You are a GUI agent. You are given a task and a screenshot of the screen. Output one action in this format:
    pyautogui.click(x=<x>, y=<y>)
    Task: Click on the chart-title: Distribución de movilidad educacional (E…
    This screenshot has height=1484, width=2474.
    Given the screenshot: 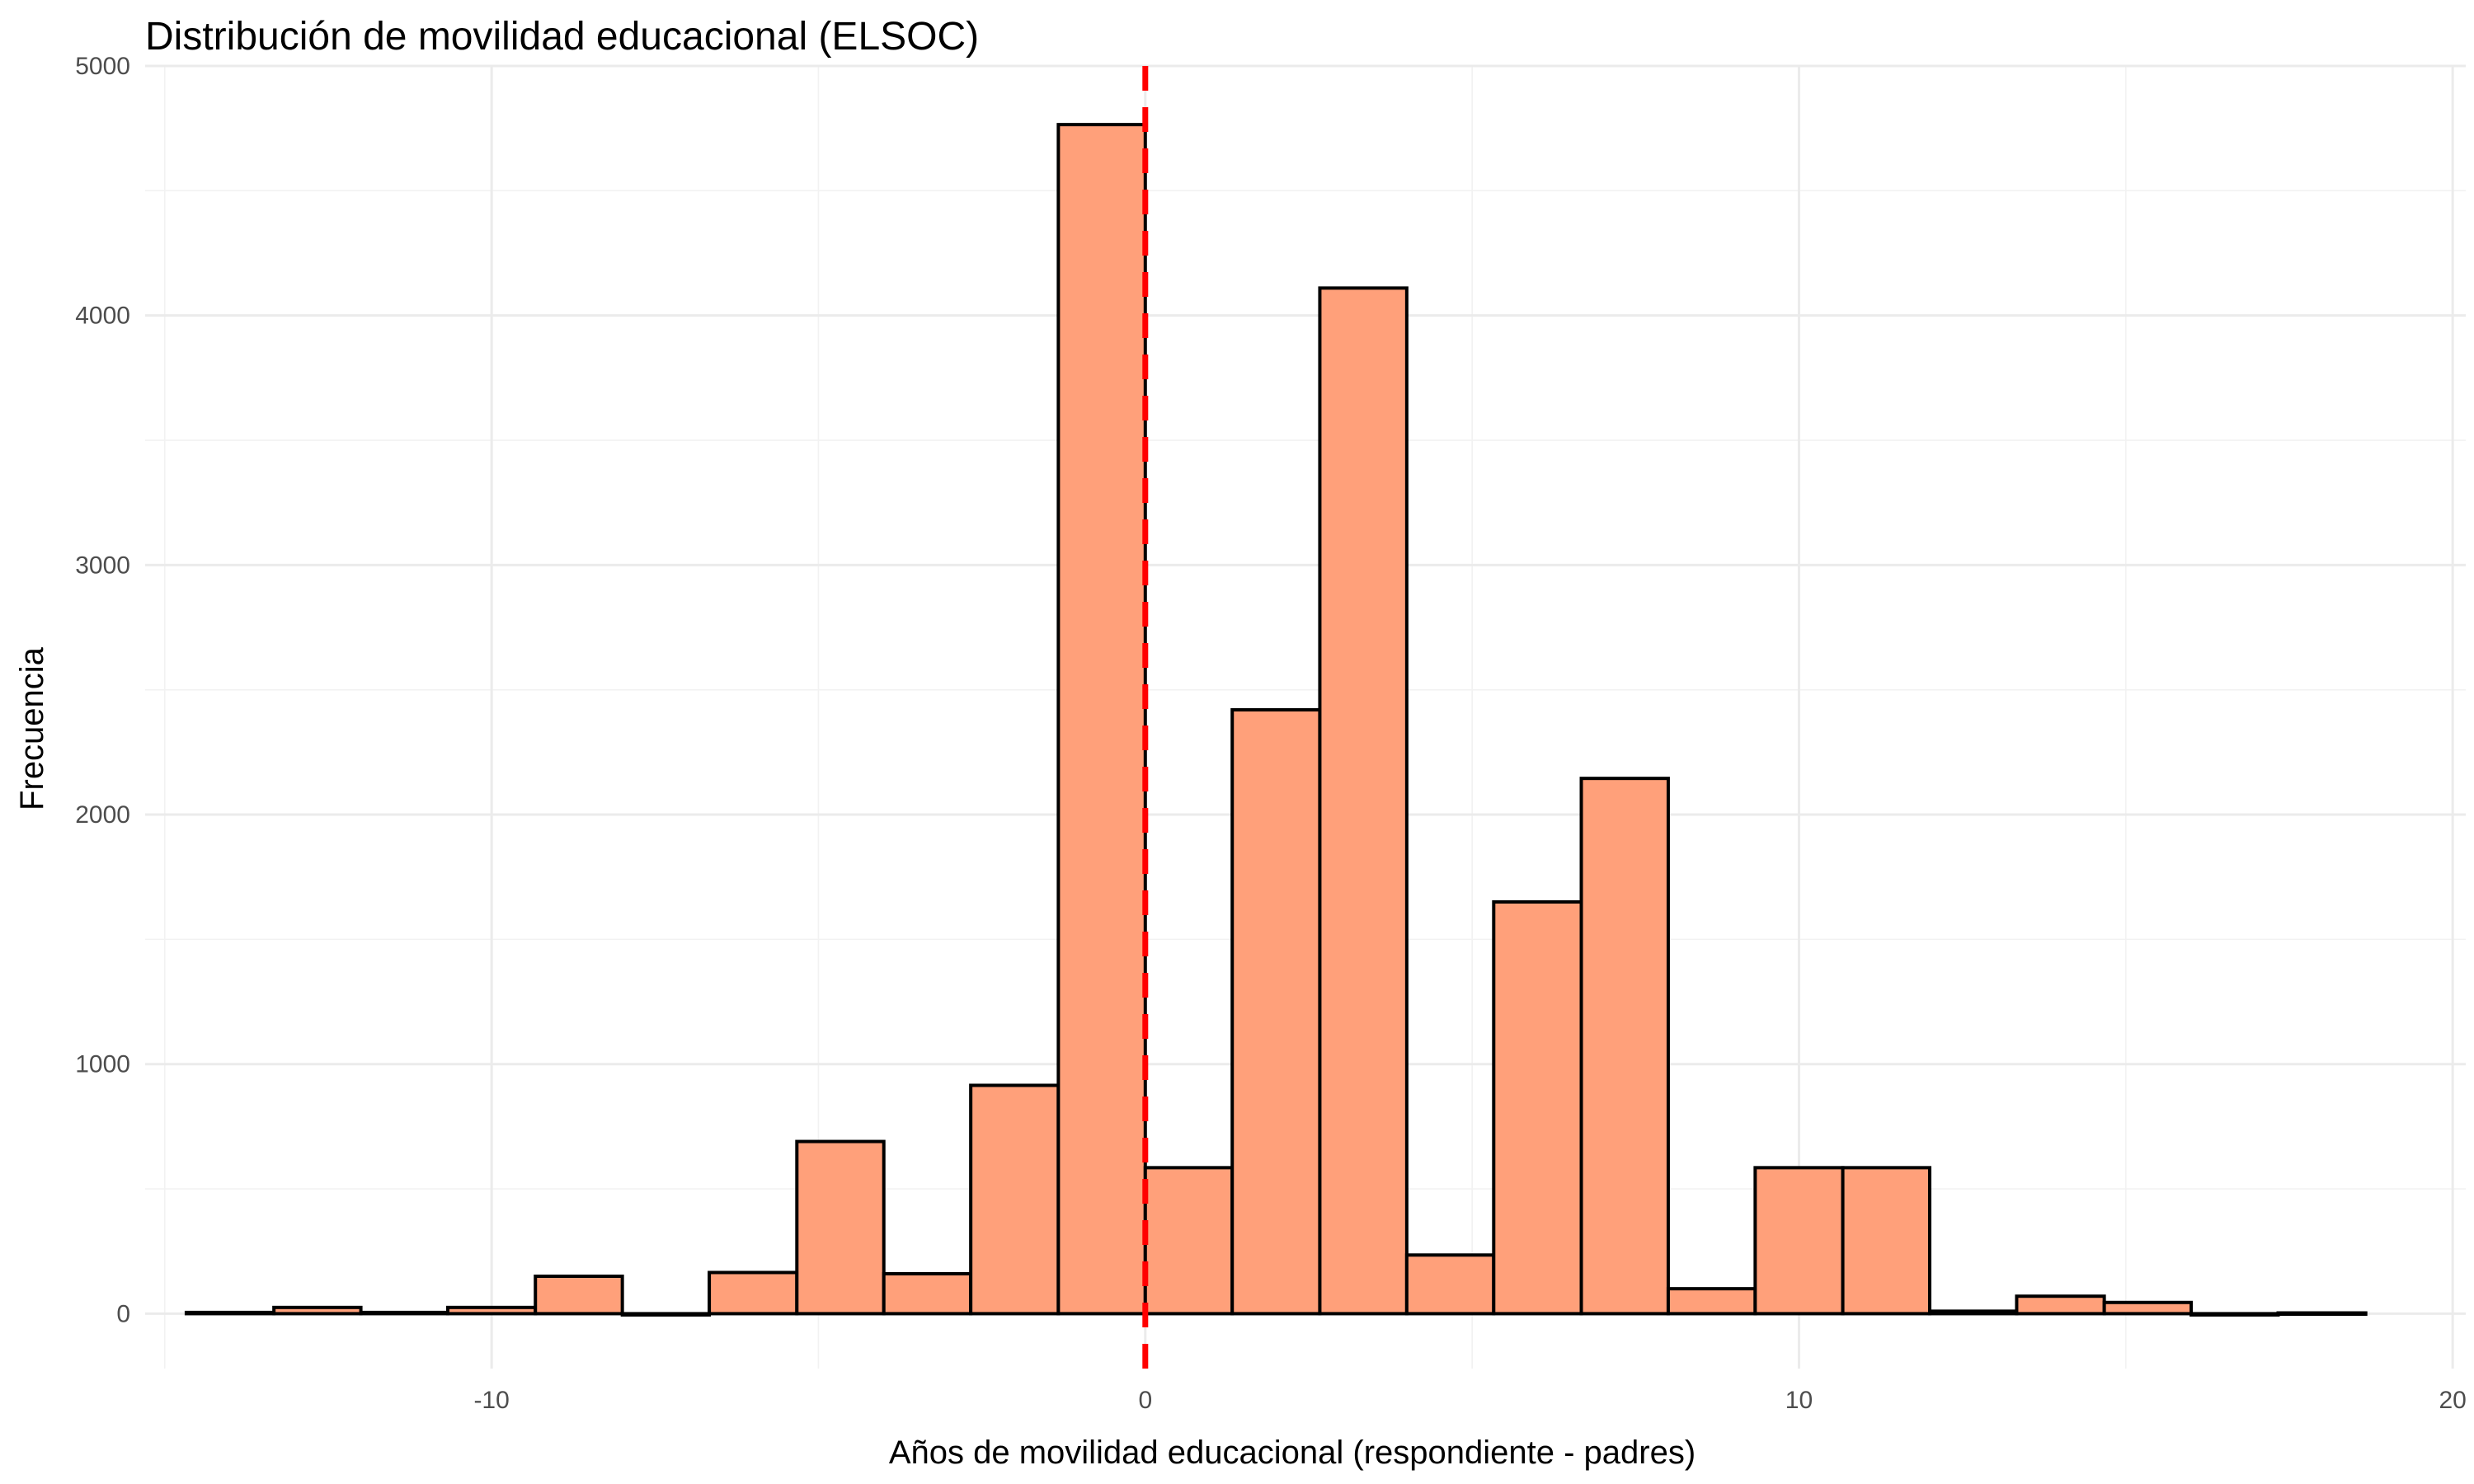 What is the action you would take?
    pyautogui.click(x=562, y=37)
    